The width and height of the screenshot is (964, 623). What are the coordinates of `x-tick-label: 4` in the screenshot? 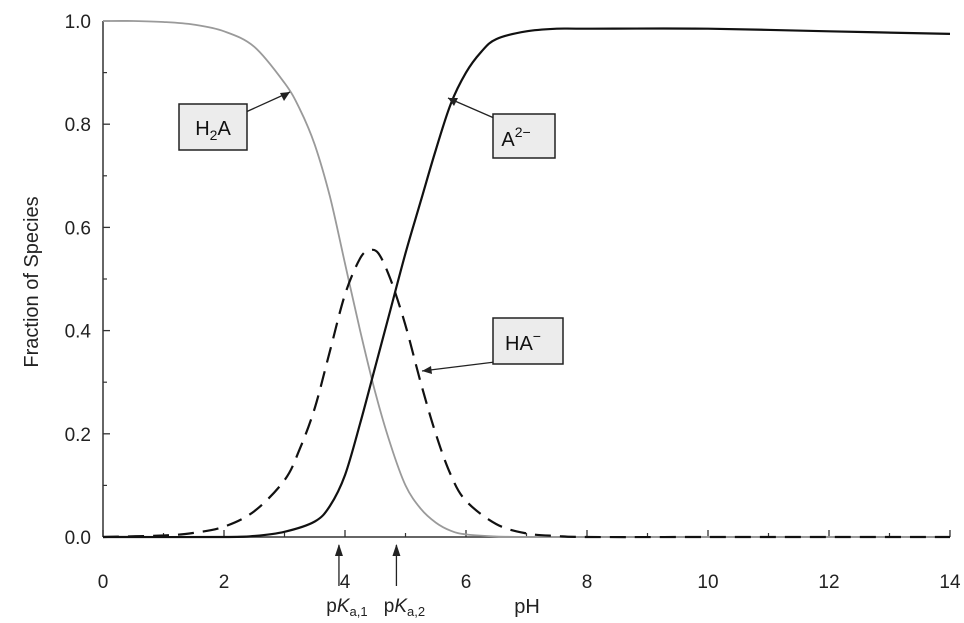 It's located at (345, 582).